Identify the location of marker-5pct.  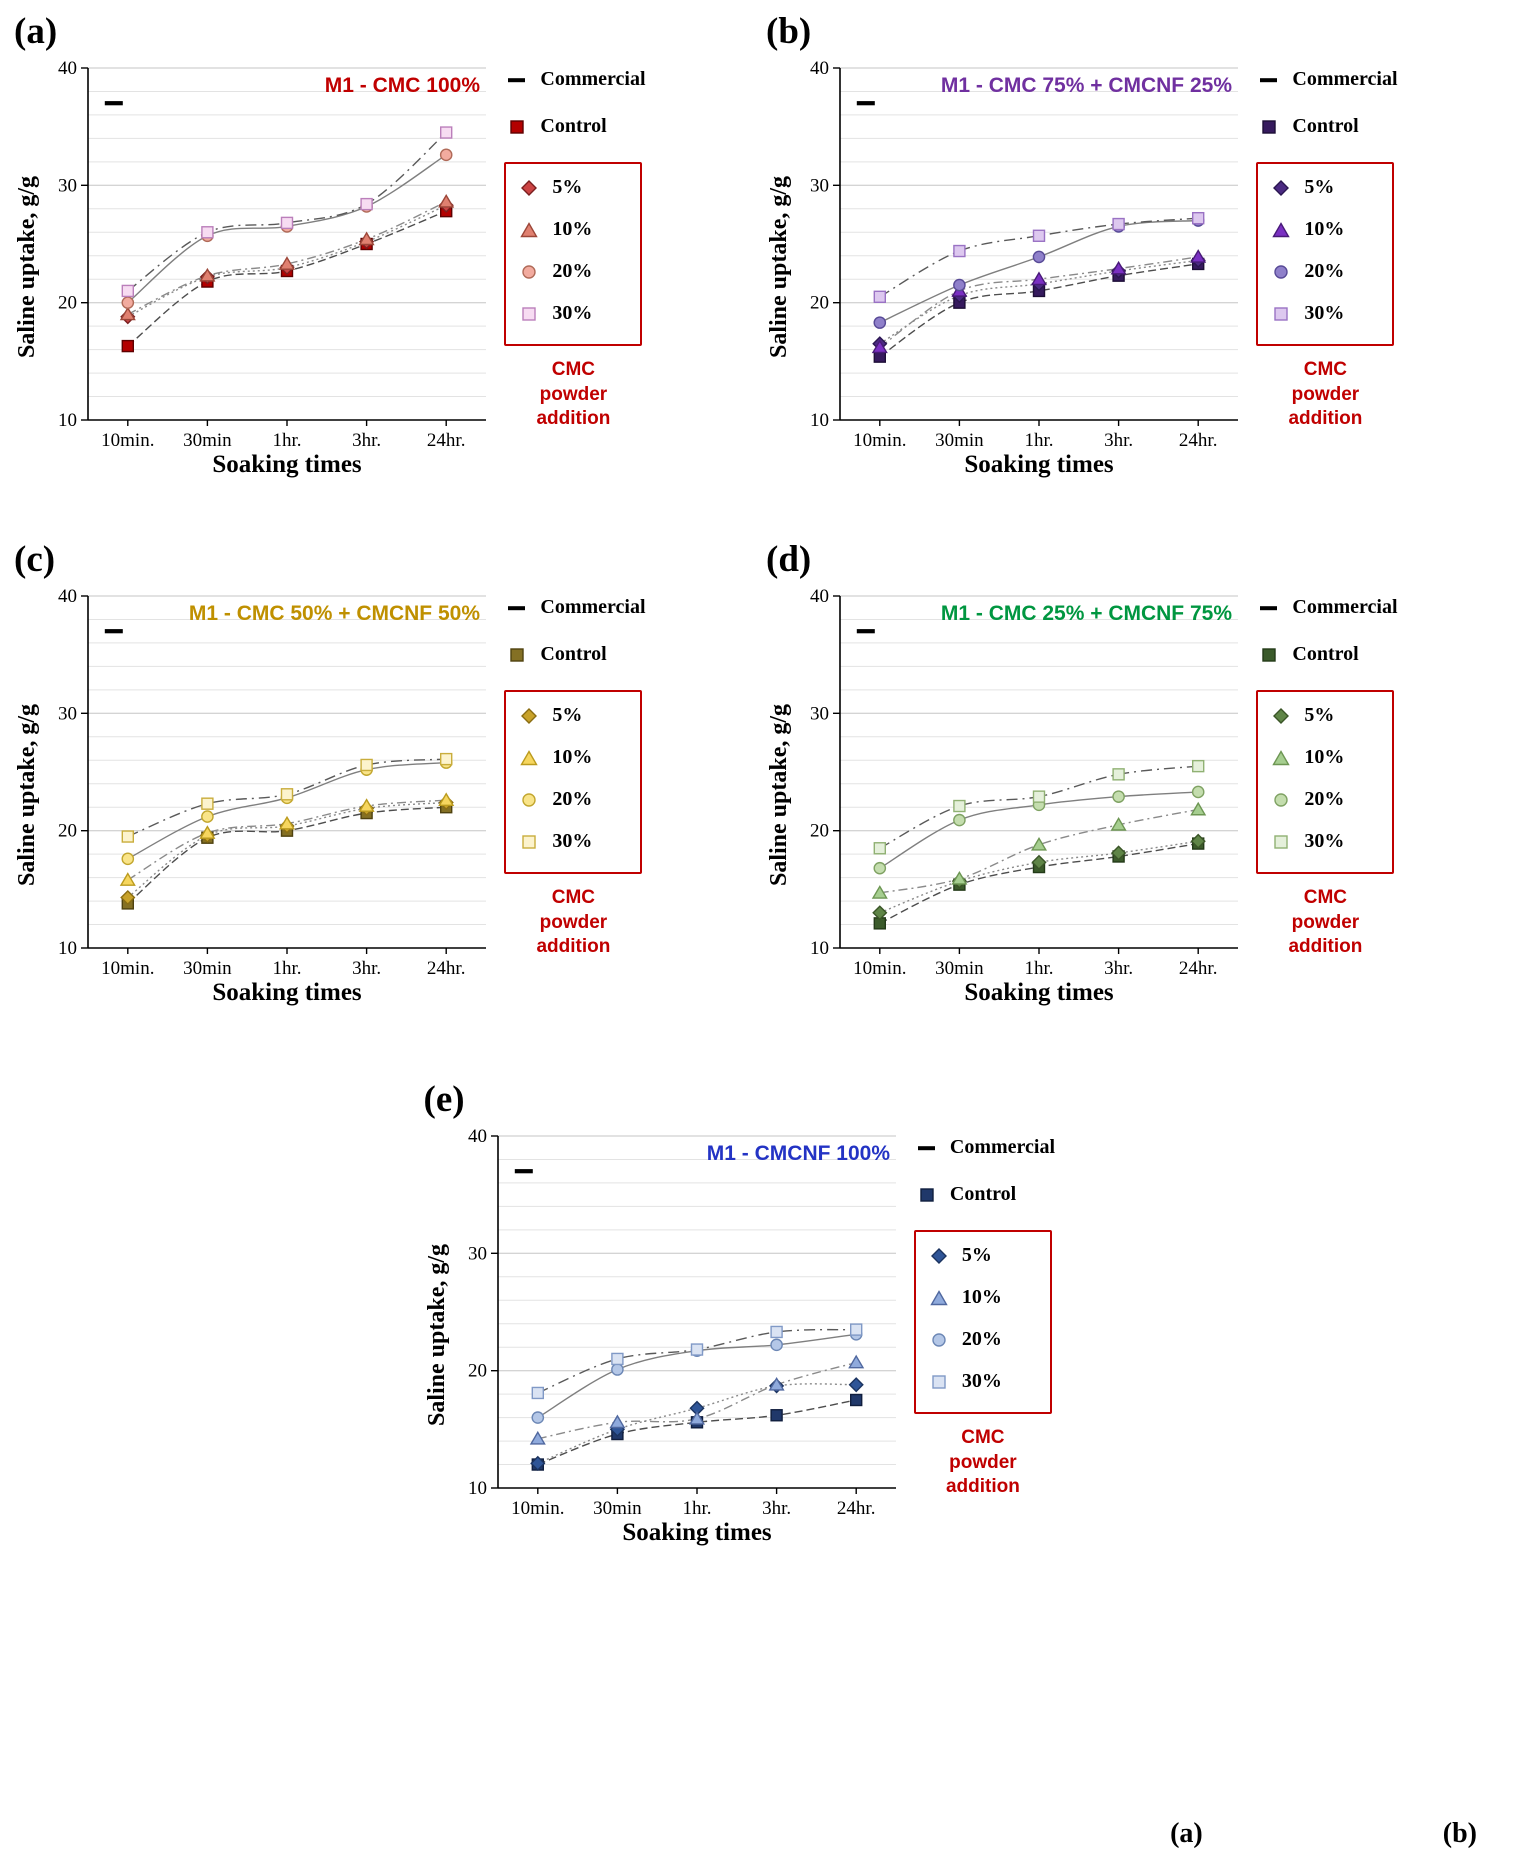
(880, 913).